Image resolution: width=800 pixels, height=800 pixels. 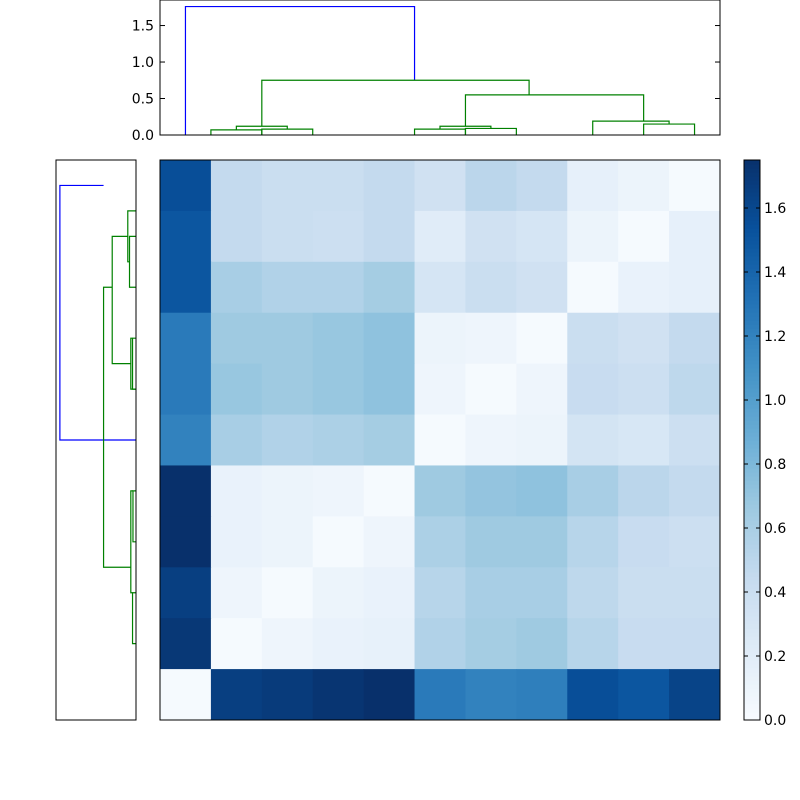 What do you see at coordinates (440, 593) in the screenshot?
I see `heatmap-cell-r8-c5` at bounding box center [440, 593].